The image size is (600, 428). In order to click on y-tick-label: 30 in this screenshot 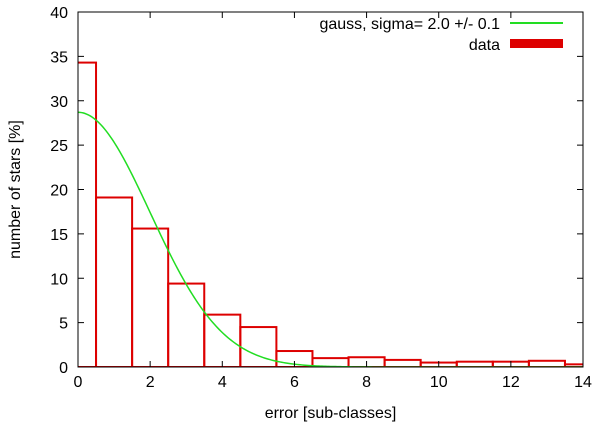, I will do `click(59, 102)`.